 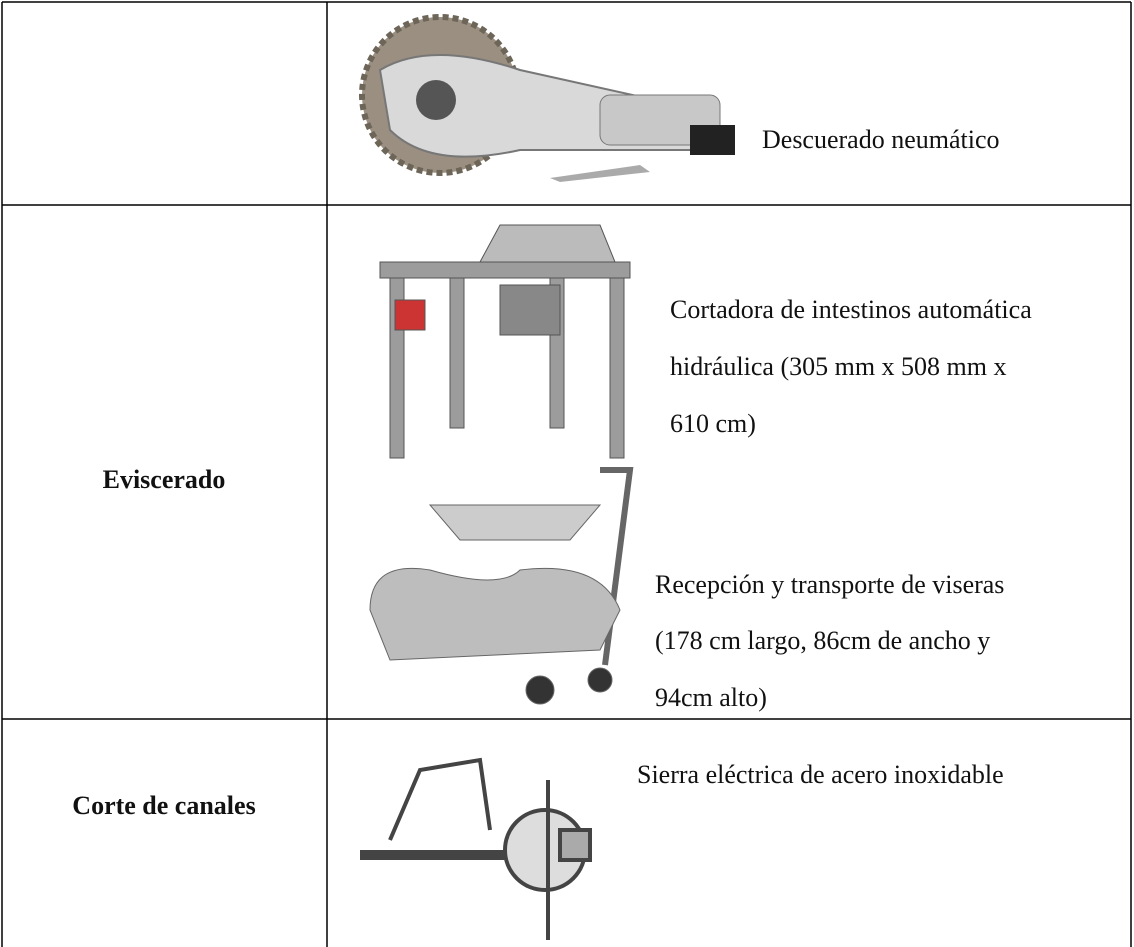 I want to click on equipment-label: hidráulica (305 mm x 508 mm x, so click(x=838, y=366).